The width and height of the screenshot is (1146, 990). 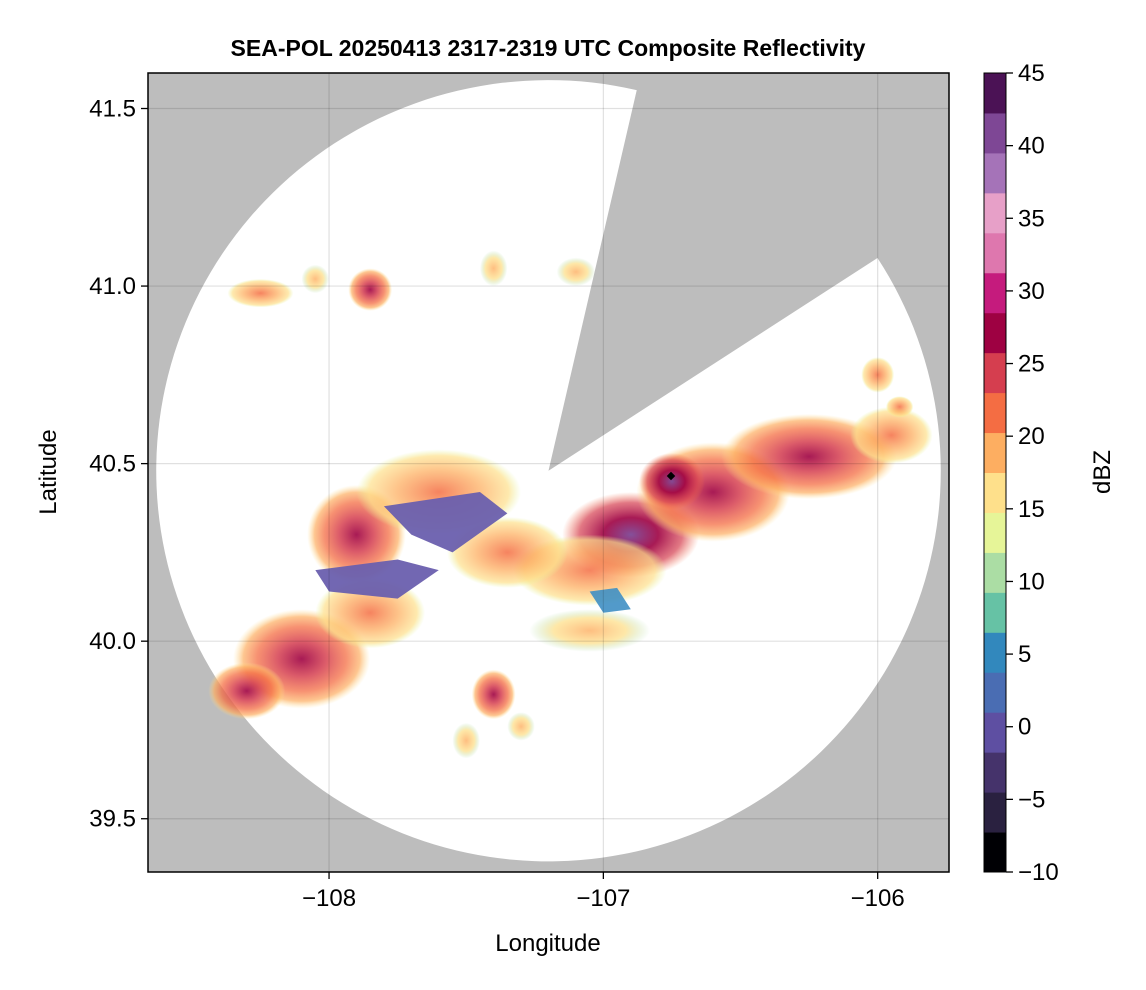 I want to click on colorbar-tick-label: 5, so click(x=1024, y=654).